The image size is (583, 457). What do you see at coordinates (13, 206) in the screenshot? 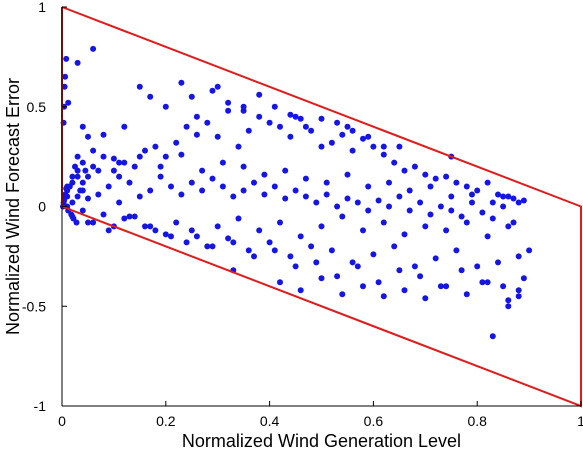
I see `y-axis-title: Normalized Wind Forecast Error` at bounding box center [13, 206].